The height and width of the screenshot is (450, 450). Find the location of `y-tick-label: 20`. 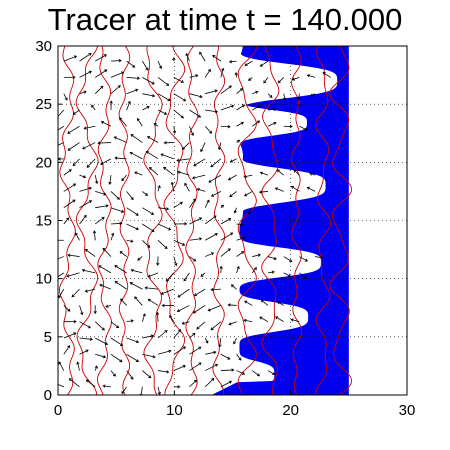

y-tick-label: 20 is located at coordinates (43, 162).